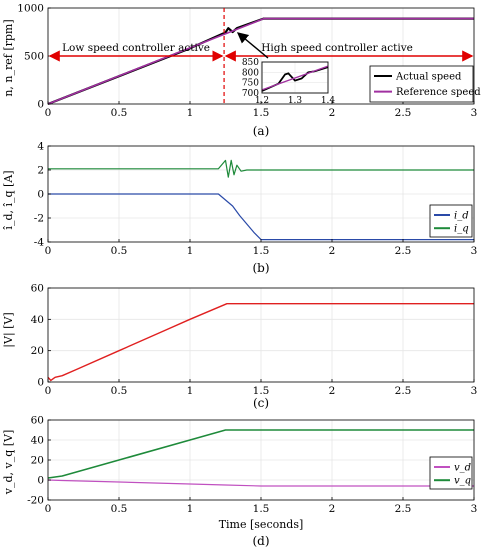 This screenshot has height=550, width=482. I want to click on inset-border, so click(295, 77).